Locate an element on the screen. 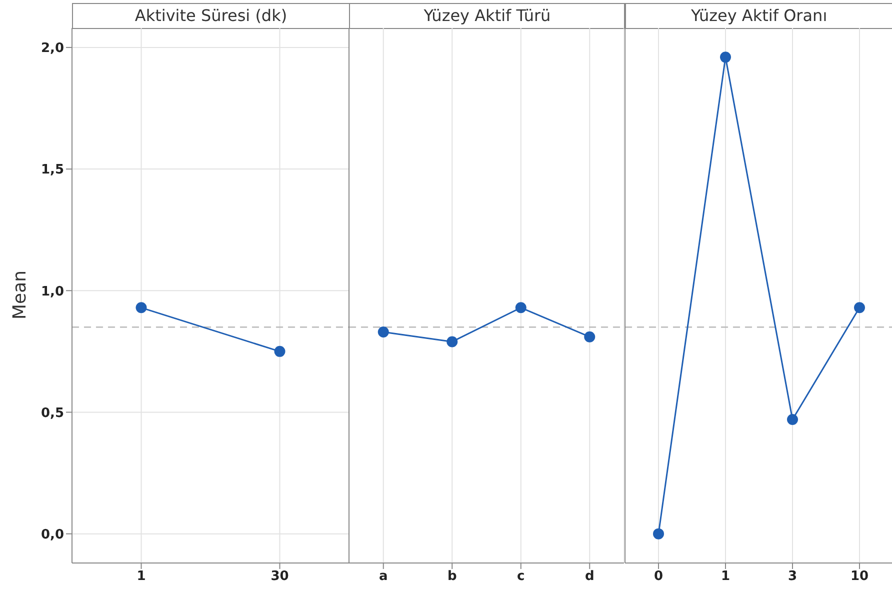  x-tick-label: a is located at coordinates (383, 576).